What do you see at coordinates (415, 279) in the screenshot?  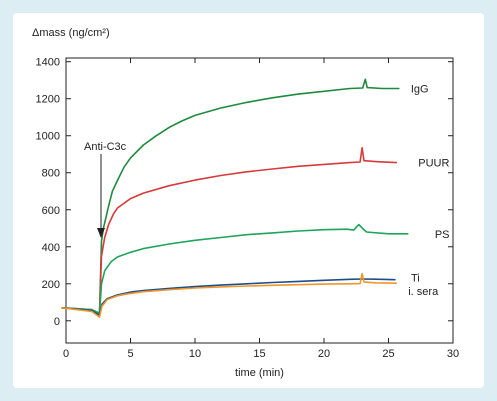 I see `series-label: Ti` at bounding box center [415, 279].